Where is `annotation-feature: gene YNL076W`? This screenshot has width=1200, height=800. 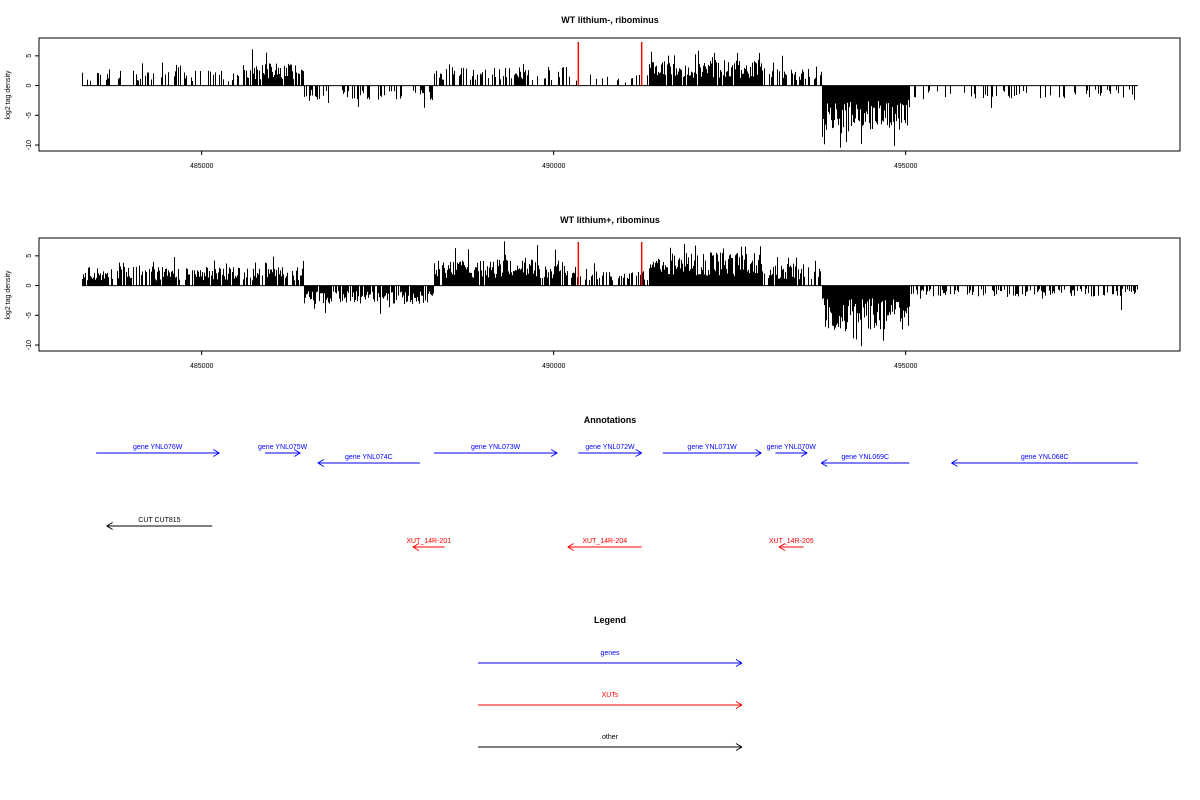
annotation-feature: gene YNL076W is located at coordinates (158, 450).